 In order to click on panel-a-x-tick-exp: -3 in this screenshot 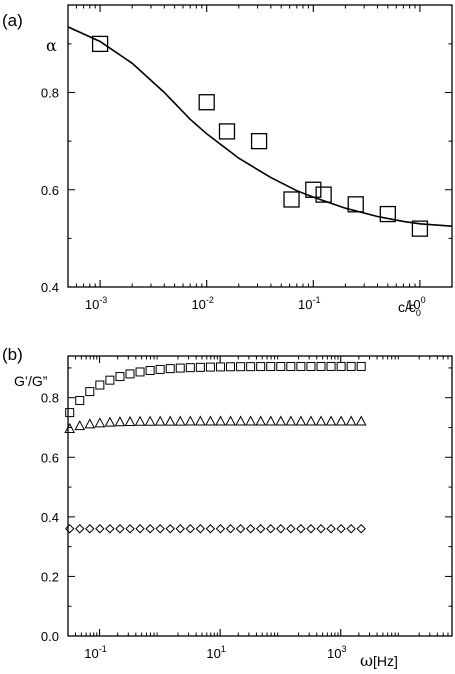, I will do `click(103, 300)`.